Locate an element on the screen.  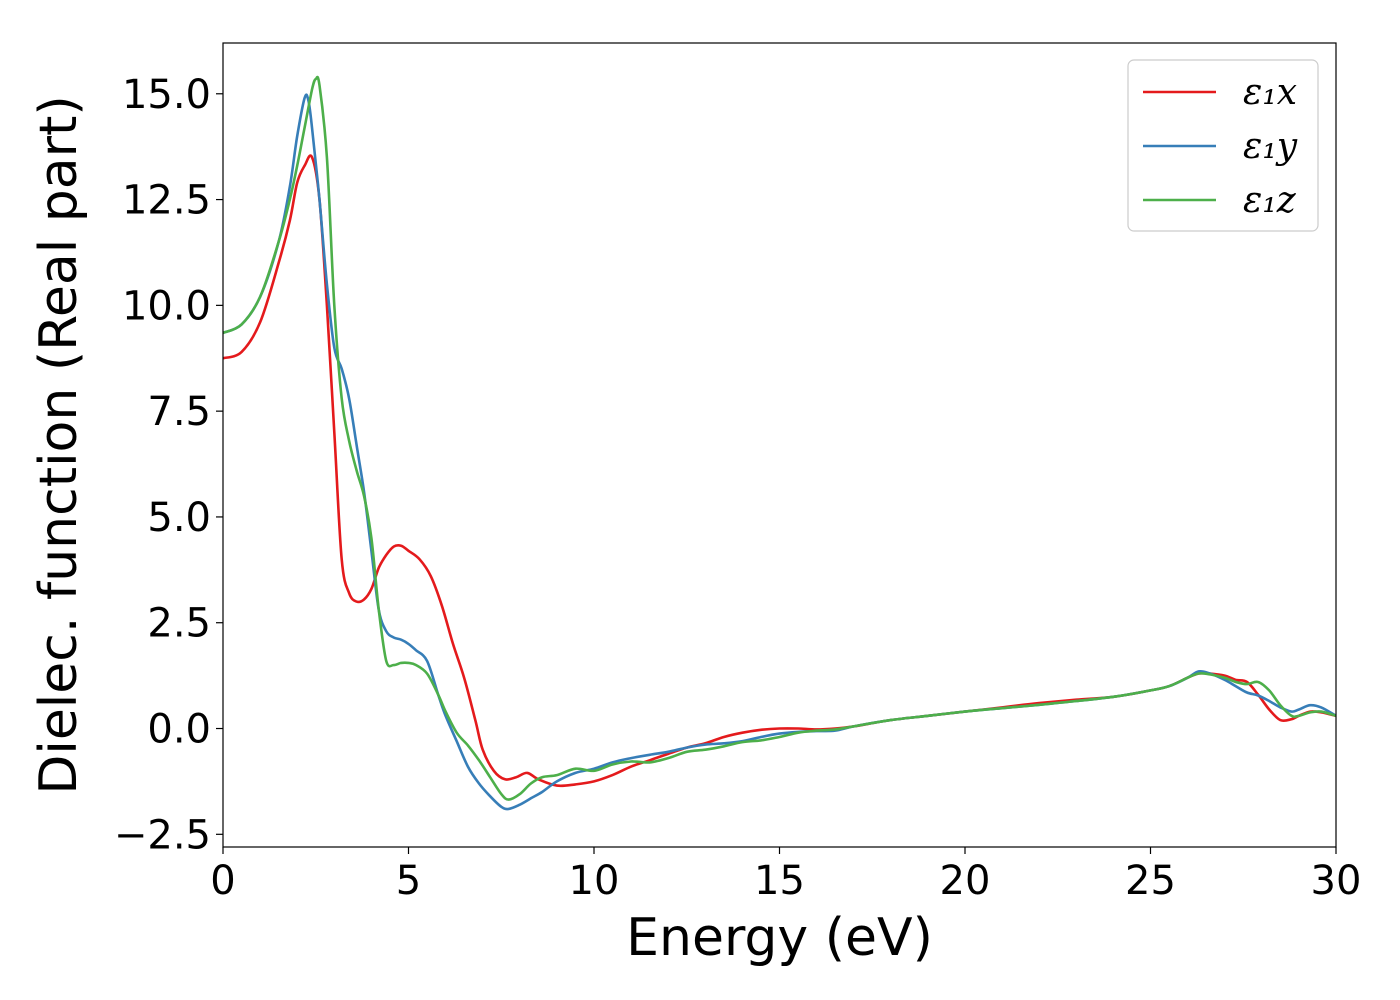
x-tick-label: 30 is located at coordinates (1336, 881).